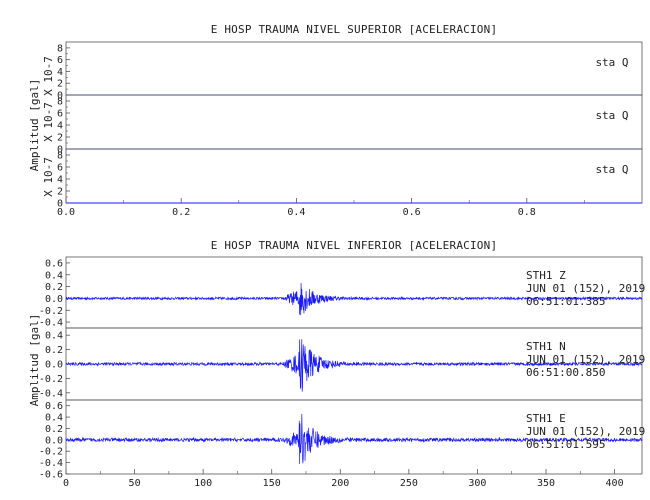 Image resolution: width=650 pixels, height=500 pixels. I want to click on x-tick-label: 100, so click(203, 483).